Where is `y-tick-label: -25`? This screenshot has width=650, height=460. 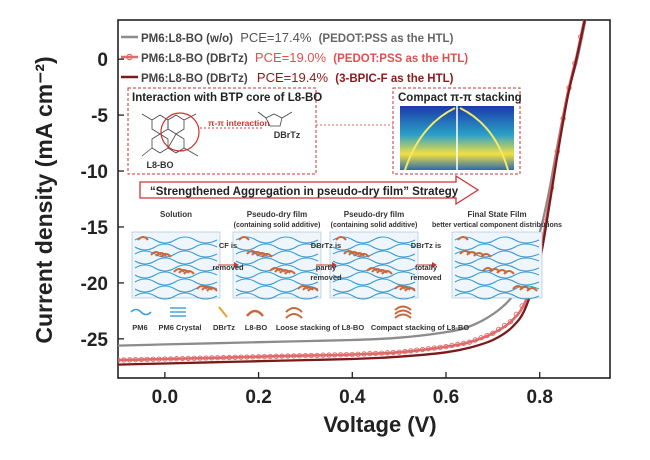 y-tick-label: -25 is located at coordinates (95, 340).